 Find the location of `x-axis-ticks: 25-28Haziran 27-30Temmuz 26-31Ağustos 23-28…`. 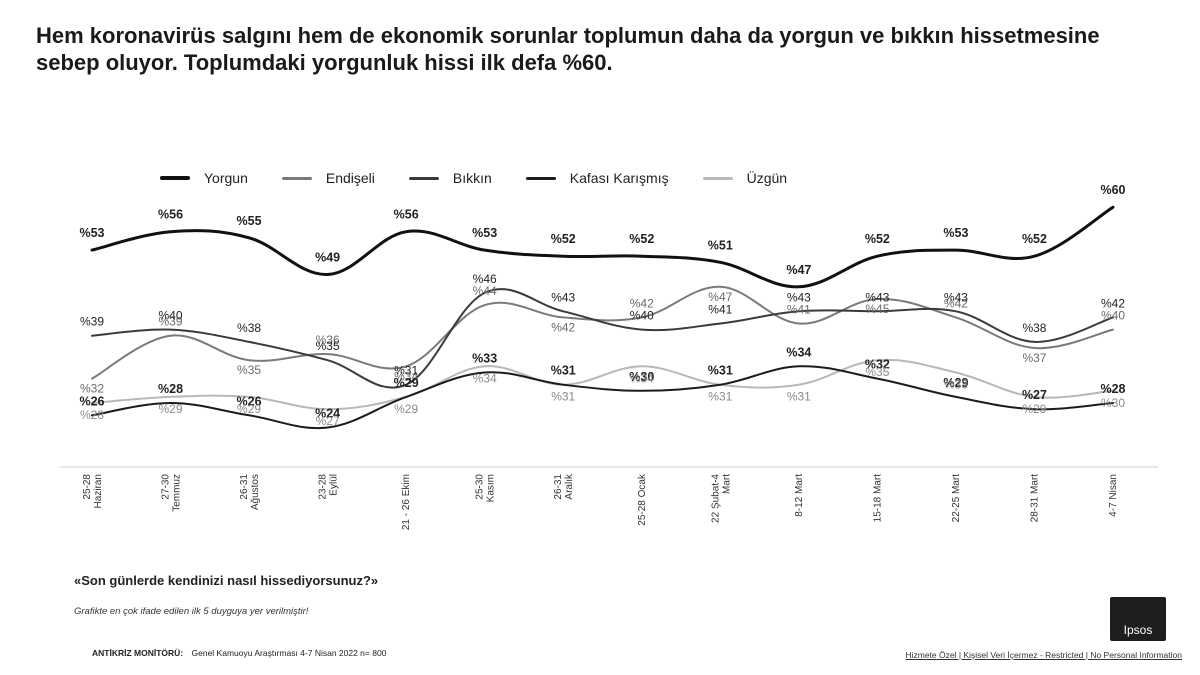

x-axis-ticks: 25-28Haziran 27-30Temmuz 26-31Ağustos 23-28… is located at coordinates (600, 501).